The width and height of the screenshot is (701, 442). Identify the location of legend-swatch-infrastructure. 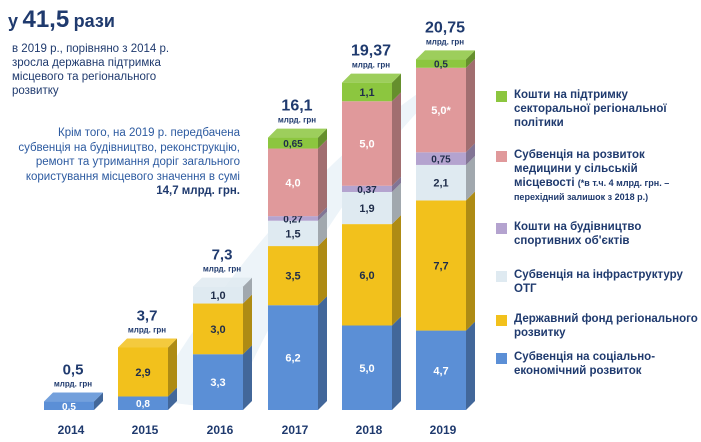
(501, 276).